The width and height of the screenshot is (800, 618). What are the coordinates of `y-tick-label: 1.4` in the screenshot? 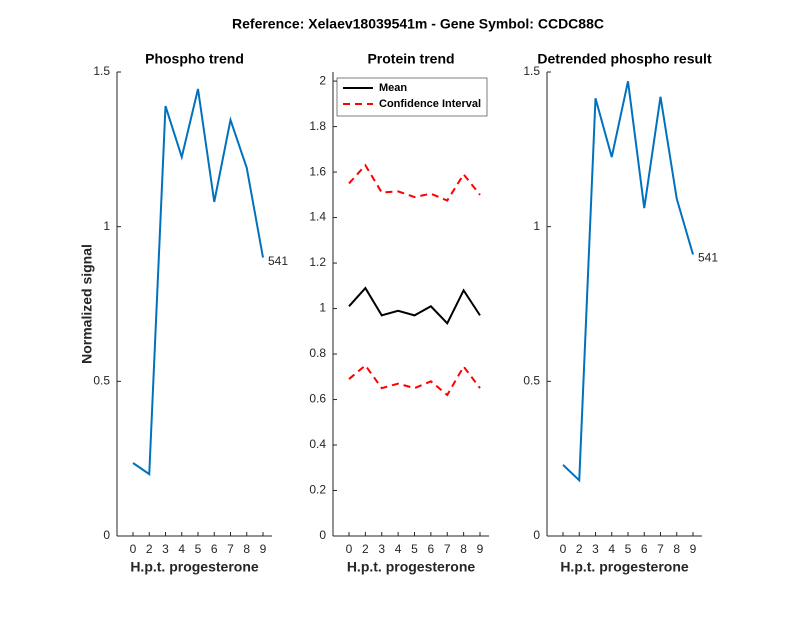 It's located at (317, 217).